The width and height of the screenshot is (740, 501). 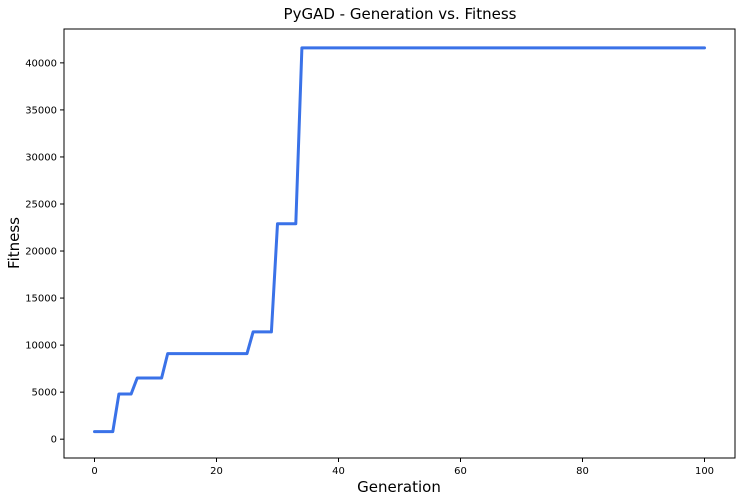 What do you see at coordinates (54, 440) in the screenshot?
I see `y-tick-label: 0` at bounding box center [54, 440].